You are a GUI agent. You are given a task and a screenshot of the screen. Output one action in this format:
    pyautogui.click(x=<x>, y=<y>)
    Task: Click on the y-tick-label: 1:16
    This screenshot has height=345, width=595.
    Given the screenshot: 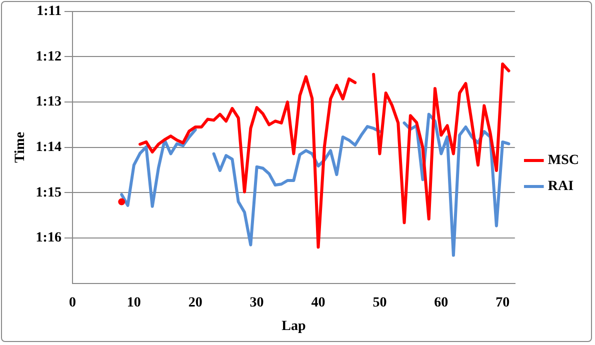 What is the action you would take?
    pyautogui.click(x=49, y=238)
    